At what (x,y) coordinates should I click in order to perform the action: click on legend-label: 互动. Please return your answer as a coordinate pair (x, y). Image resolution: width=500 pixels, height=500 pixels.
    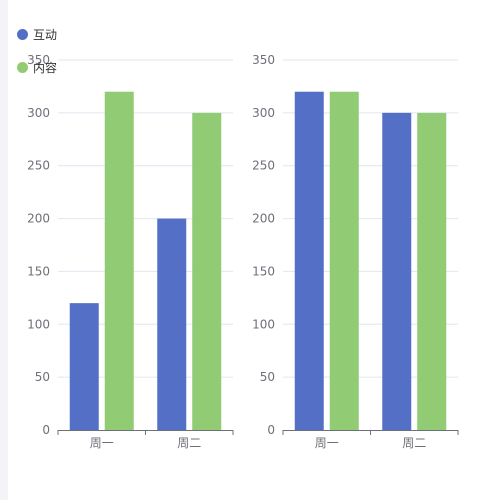
    Looking at the image, I should click on (45, 34).